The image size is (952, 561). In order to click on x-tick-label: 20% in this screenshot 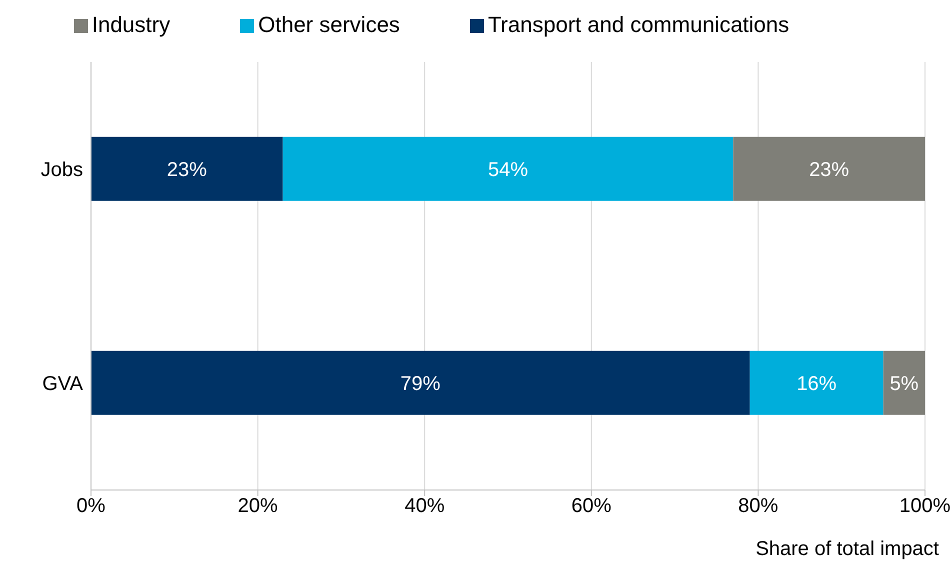, I will do `click(258, 506)`.